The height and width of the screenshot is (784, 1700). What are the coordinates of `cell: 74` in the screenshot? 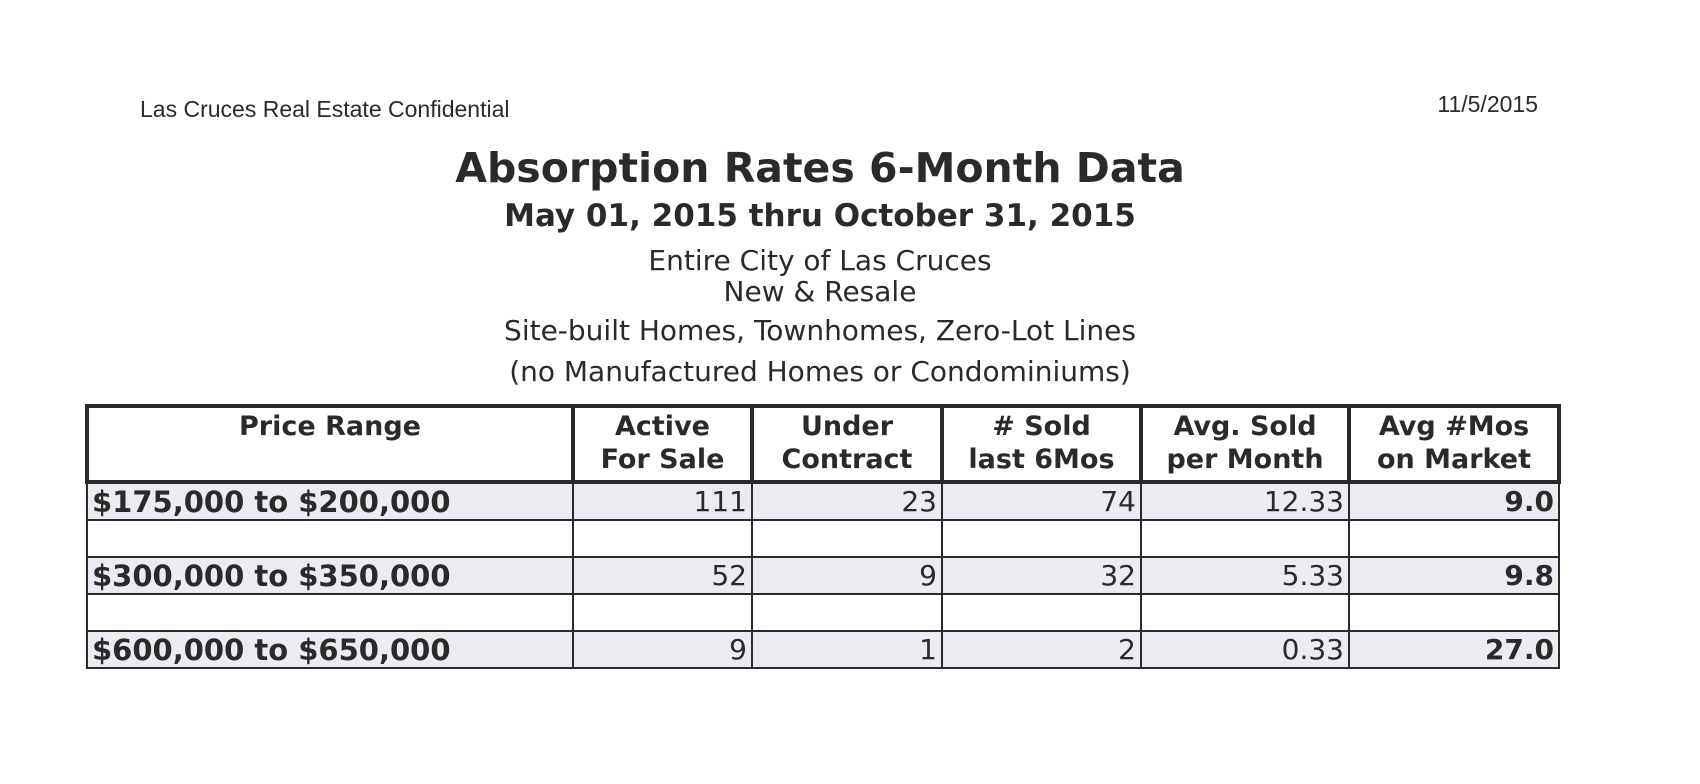 It's located at (1041, 501).